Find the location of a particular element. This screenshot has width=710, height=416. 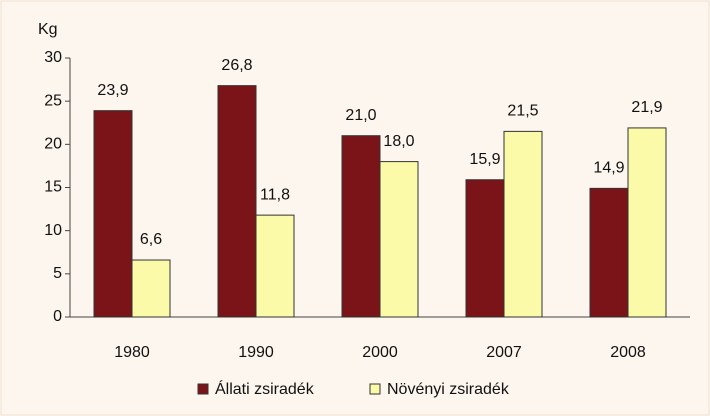

y-axis-label: Kg is located at coordinates (48, 29).